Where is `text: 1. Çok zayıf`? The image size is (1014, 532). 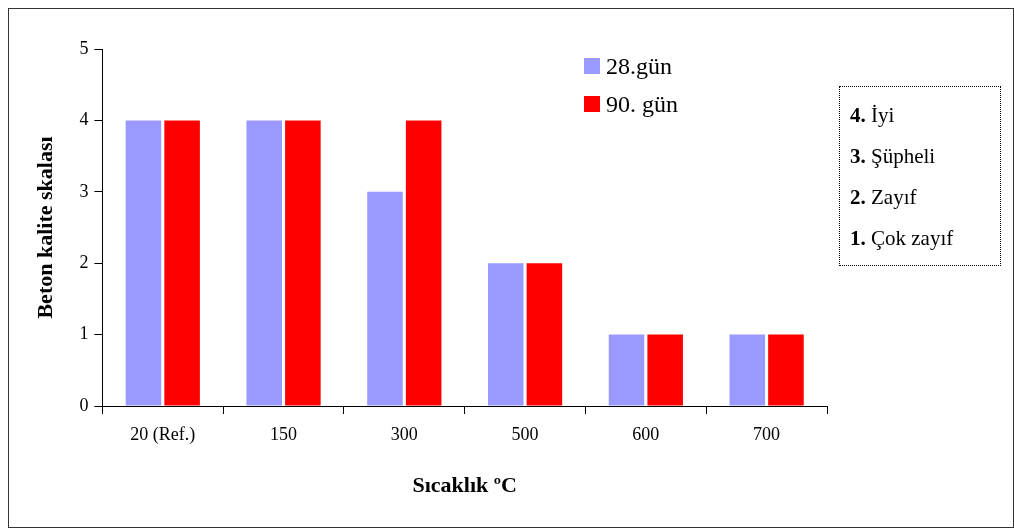 text: 1. Çok zayıf is located at coordinates (902, 238).